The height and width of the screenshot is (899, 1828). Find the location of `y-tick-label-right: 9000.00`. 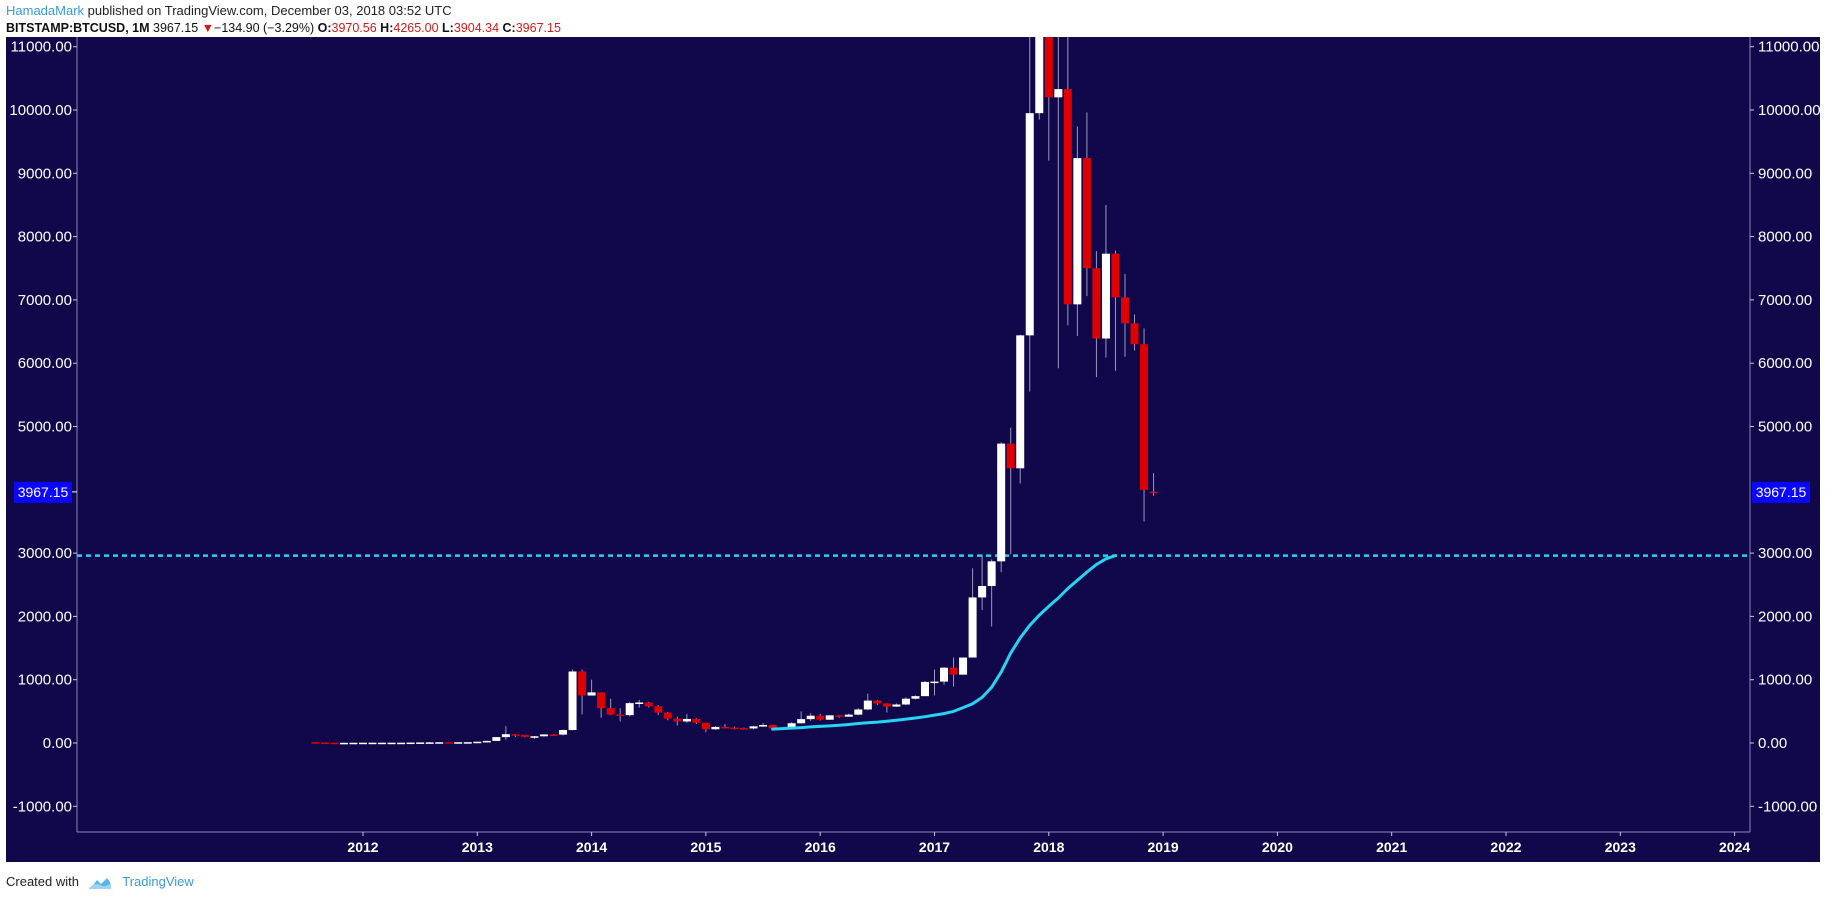

y-tick-label-right: 9000.00 is located at coordinates (1785, 173).